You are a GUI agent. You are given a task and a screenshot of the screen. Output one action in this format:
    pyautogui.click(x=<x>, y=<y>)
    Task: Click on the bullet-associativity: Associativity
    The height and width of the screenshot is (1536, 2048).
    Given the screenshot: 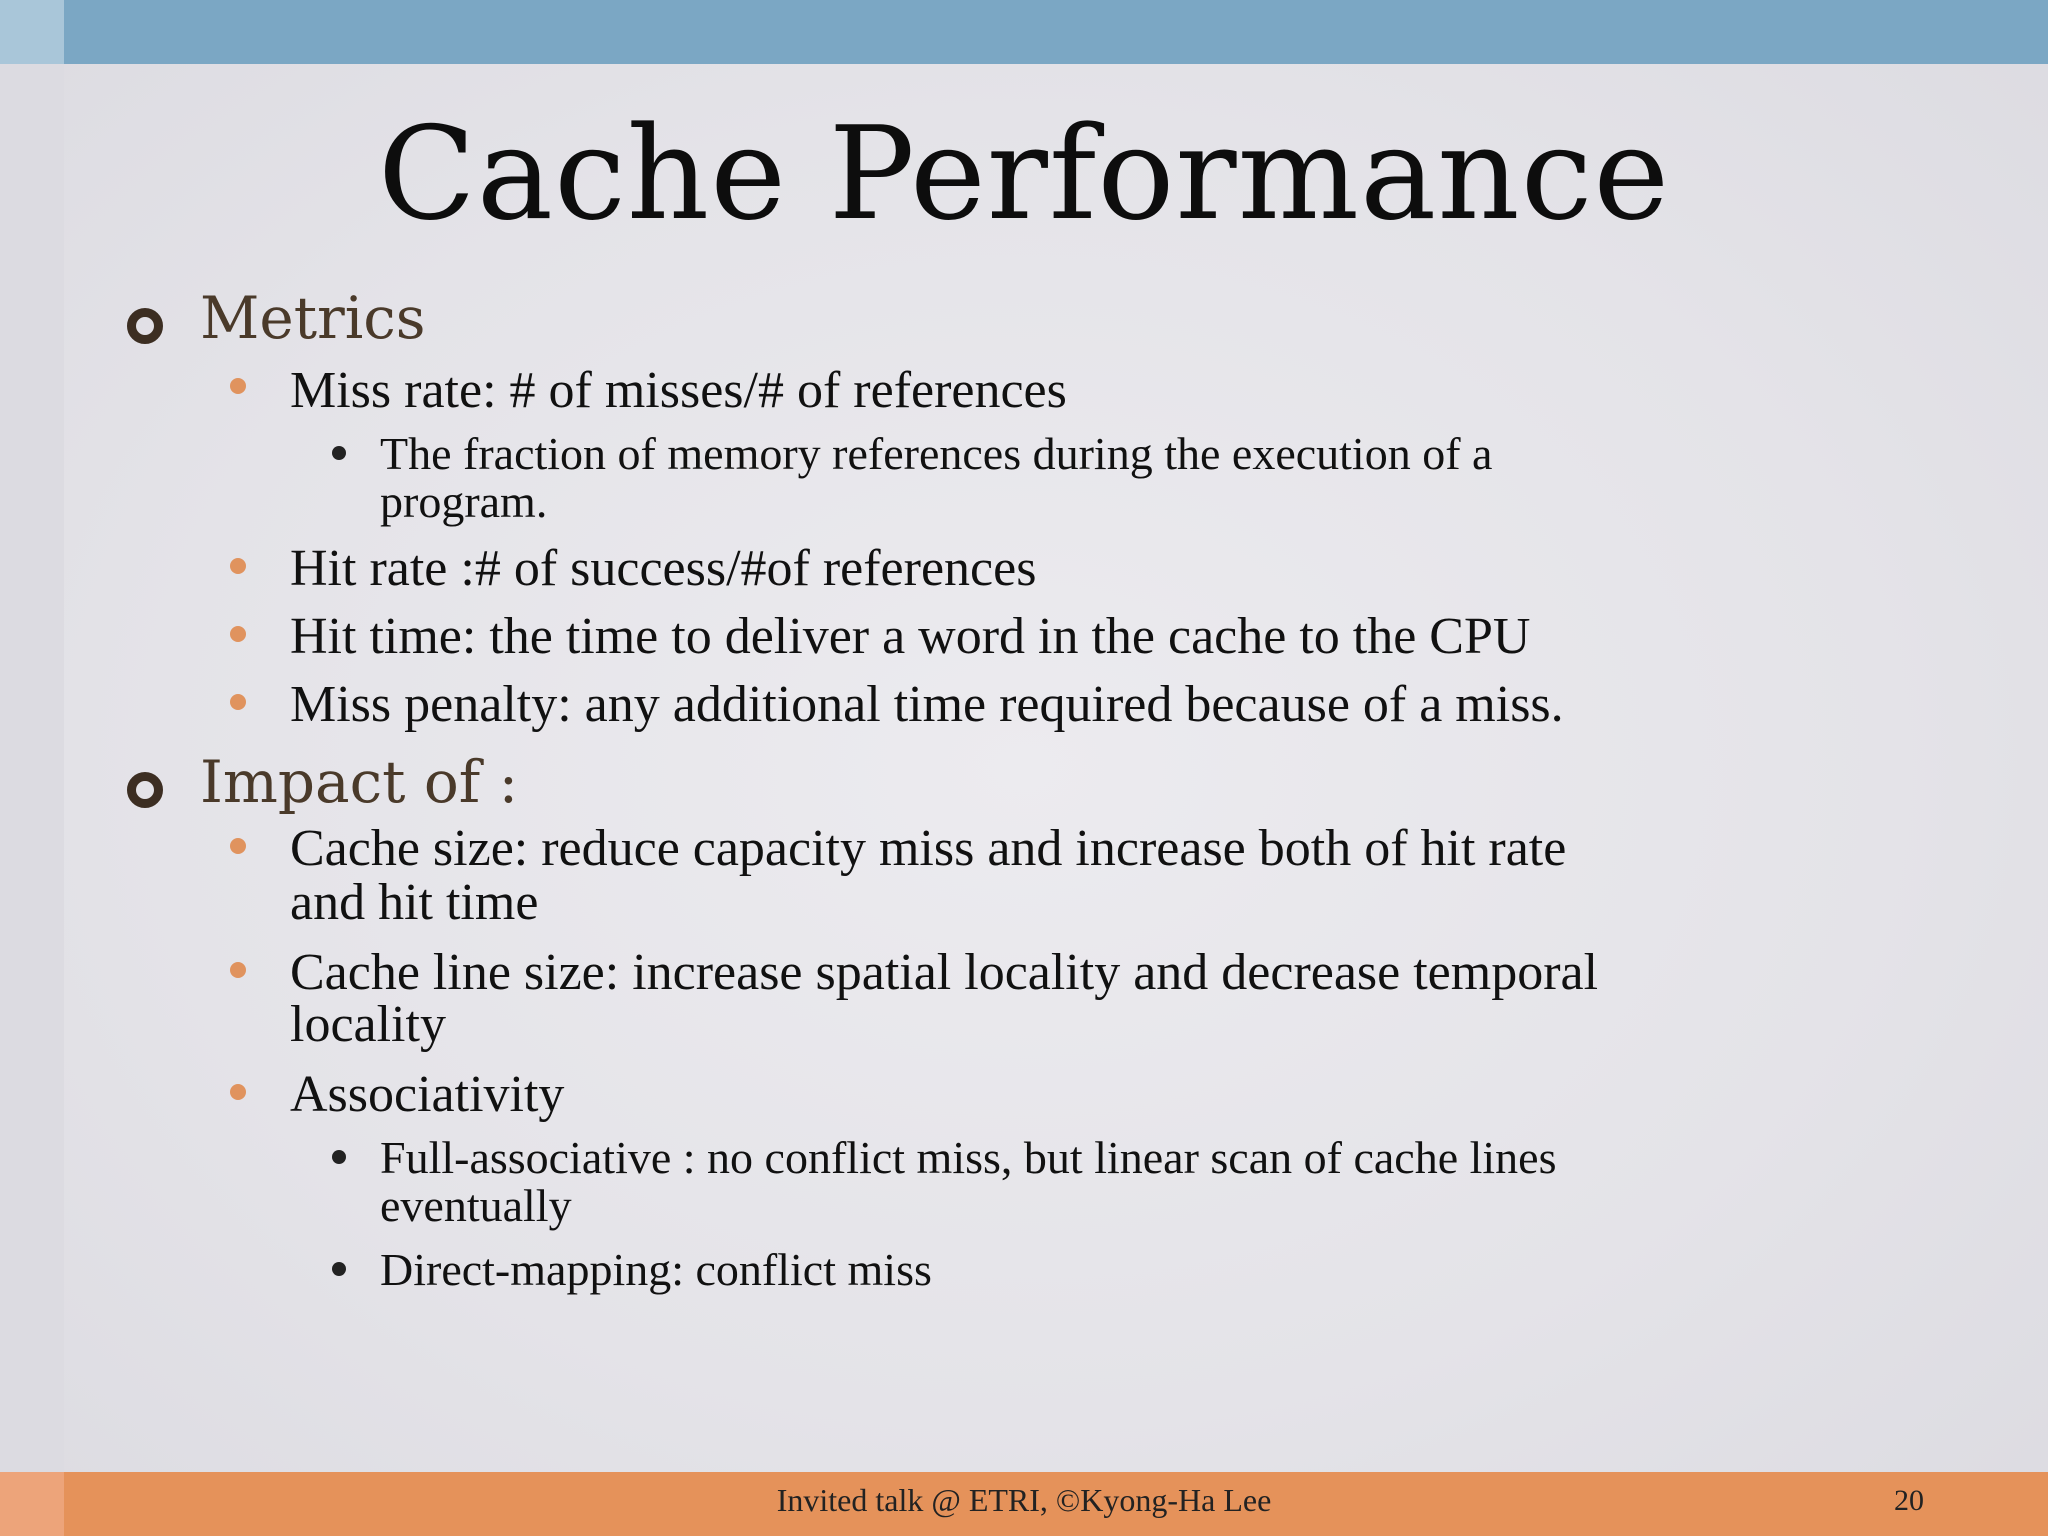 What is the action you would take?
    pyautogui.click(x=427, y=1094)
    